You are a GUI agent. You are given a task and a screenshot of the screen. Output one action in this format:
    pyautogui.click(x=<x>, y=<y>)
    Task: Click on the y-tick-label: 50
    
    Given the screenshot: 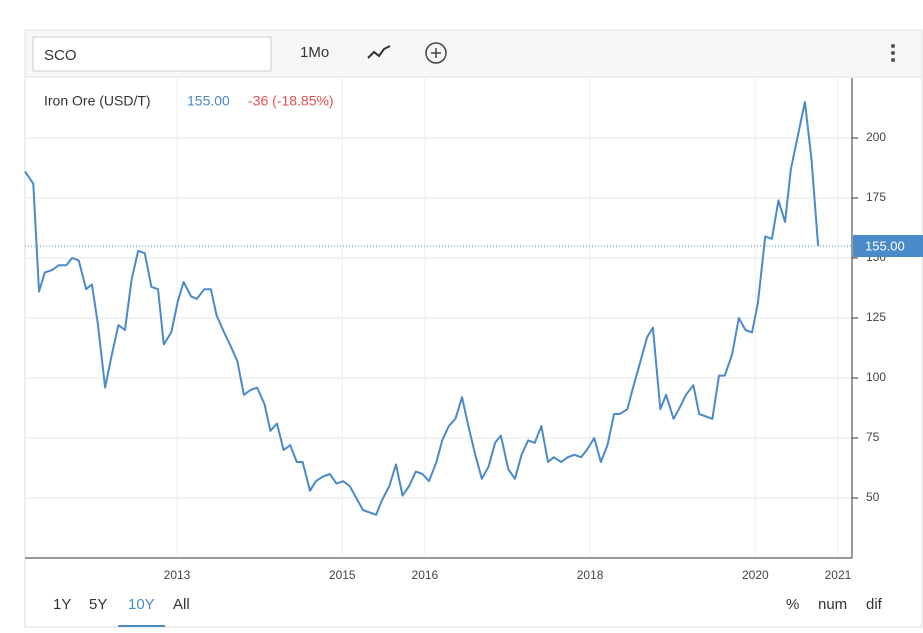 What is the action you would take?
    pyautogui.click(x=873, y=497)
    